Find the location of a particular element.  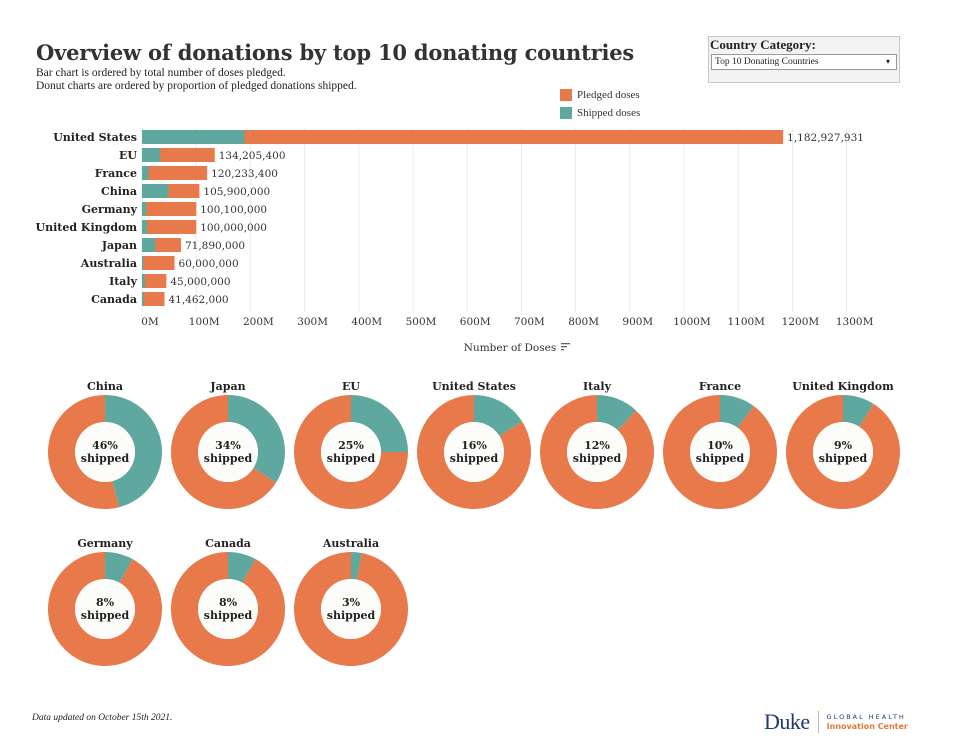

legend-label: Pledged doses is located at coordinates (608, 95).